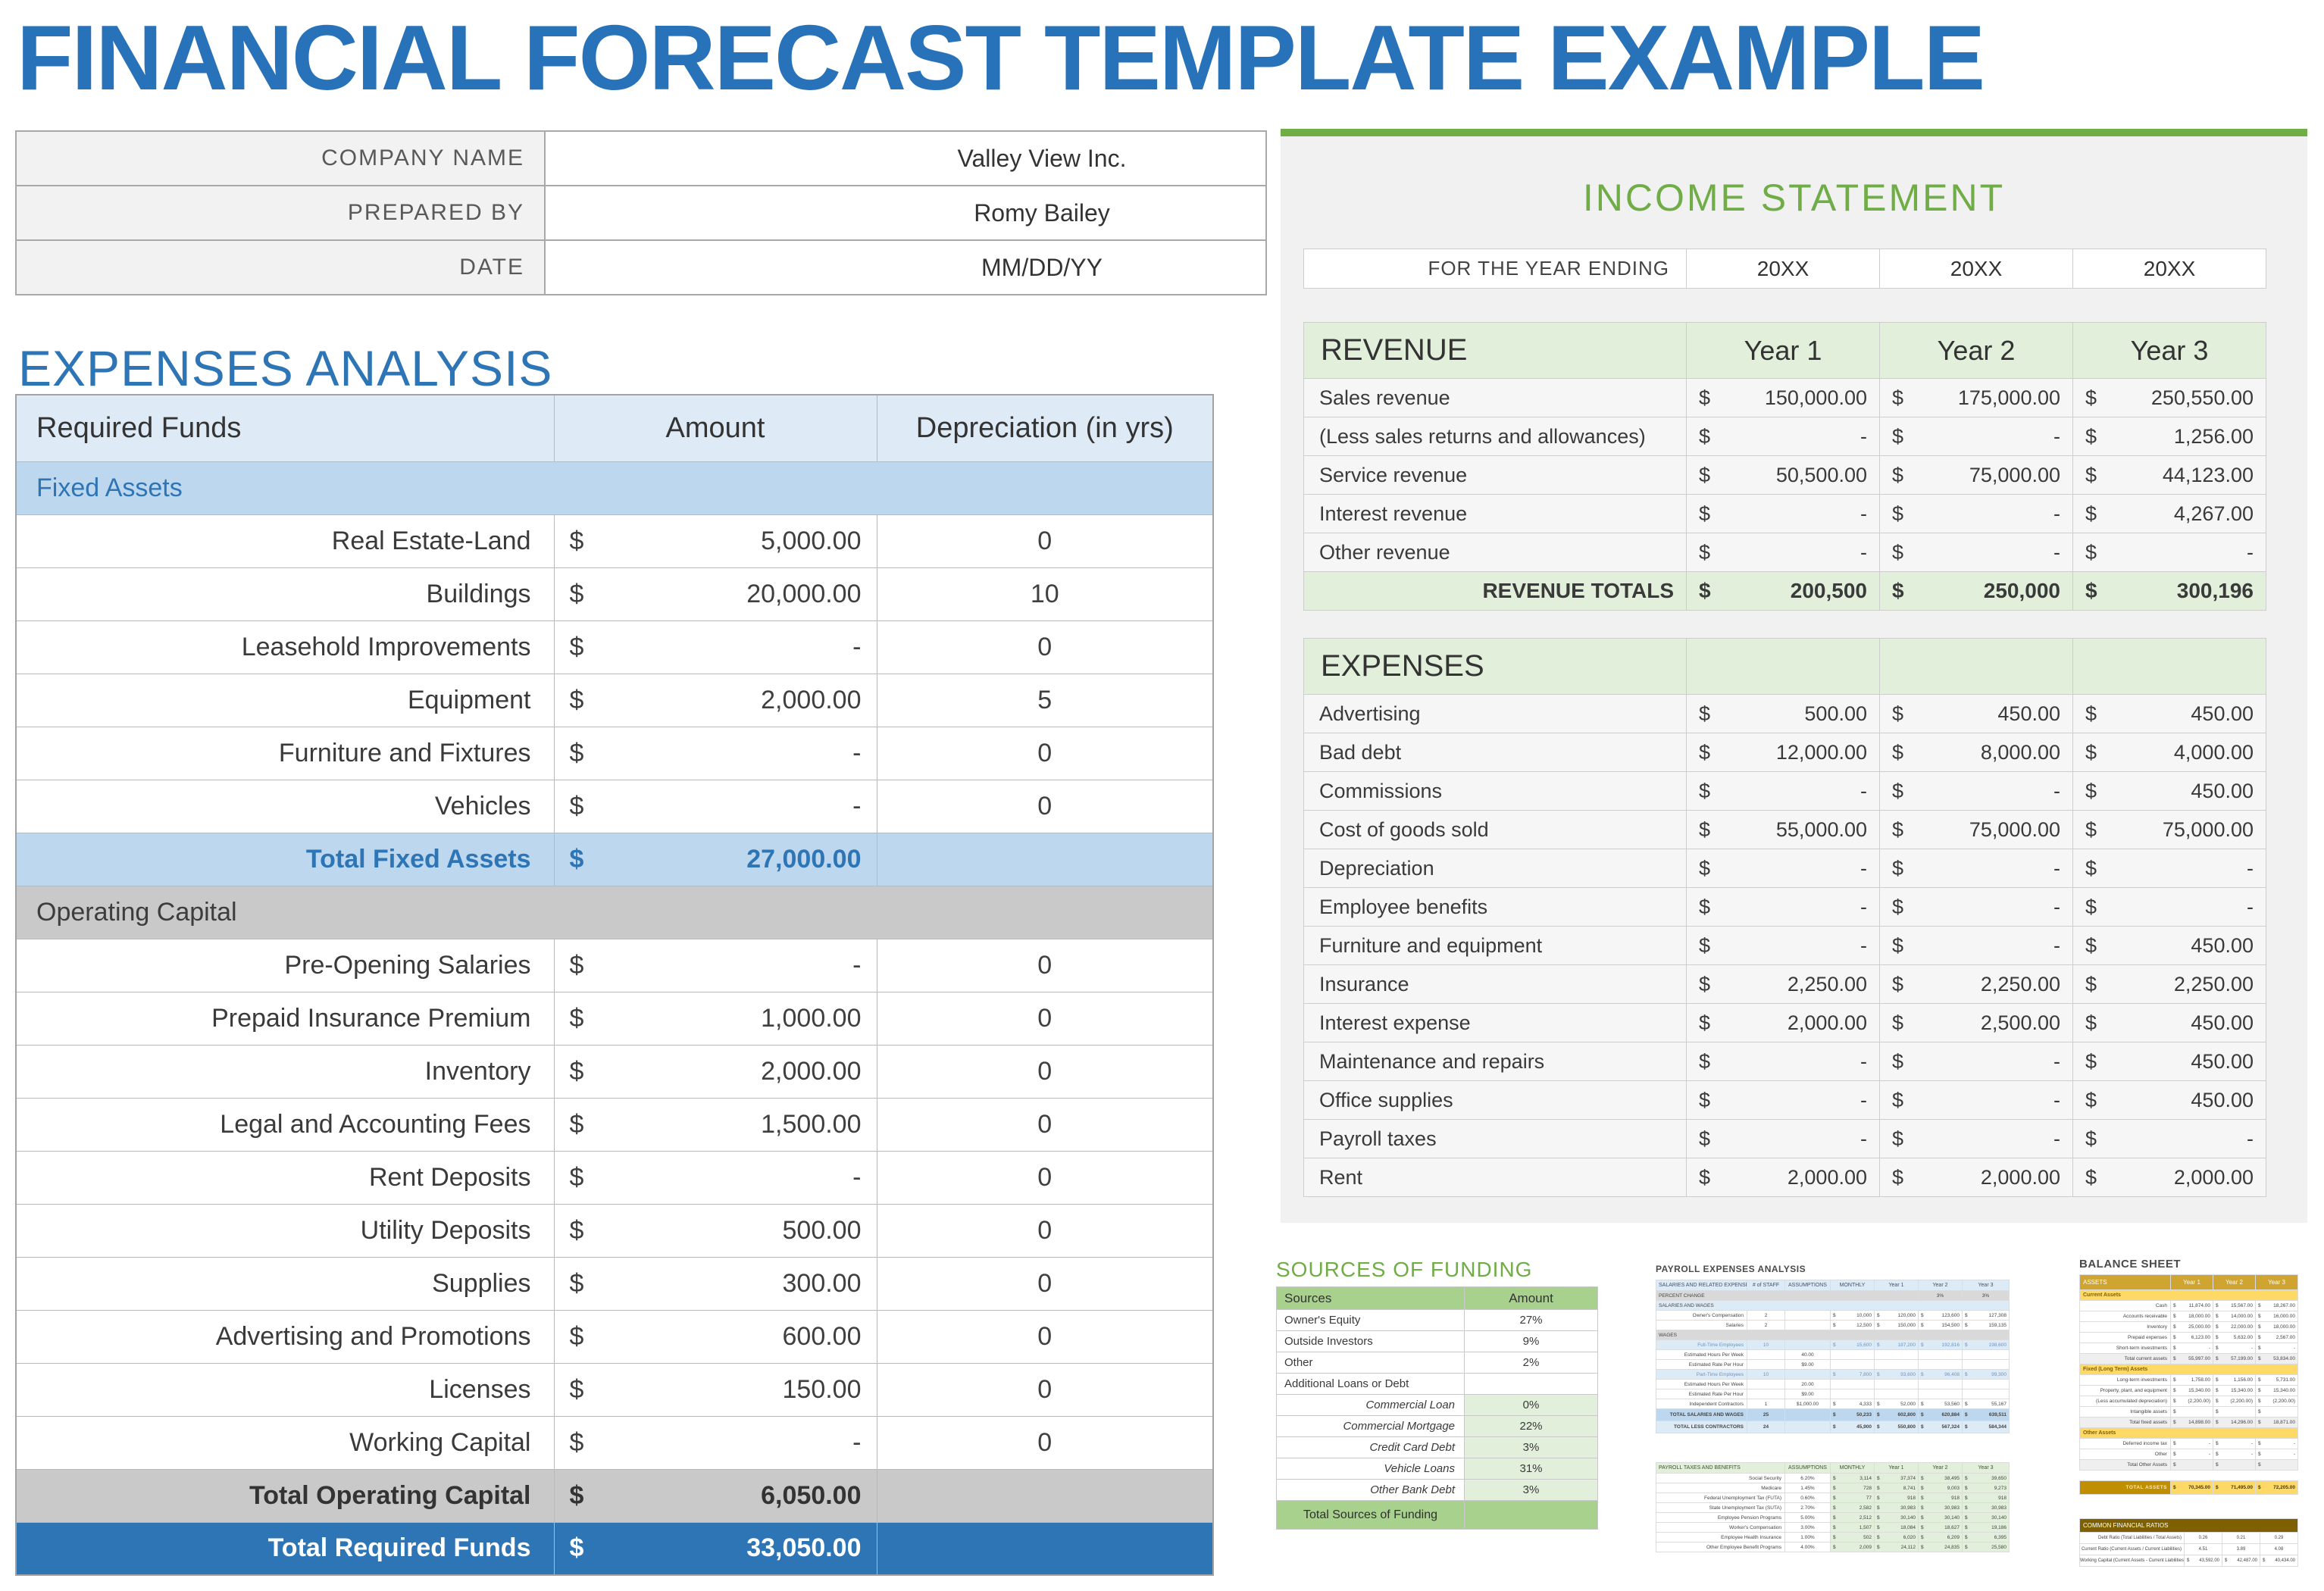 The height and width of the screenshot is (1591, 2324). What do you see at coordinates (2199, 1422) in the screenshot?
I see `money-value: 14,898.00` at bounding box center [2199, 1422].